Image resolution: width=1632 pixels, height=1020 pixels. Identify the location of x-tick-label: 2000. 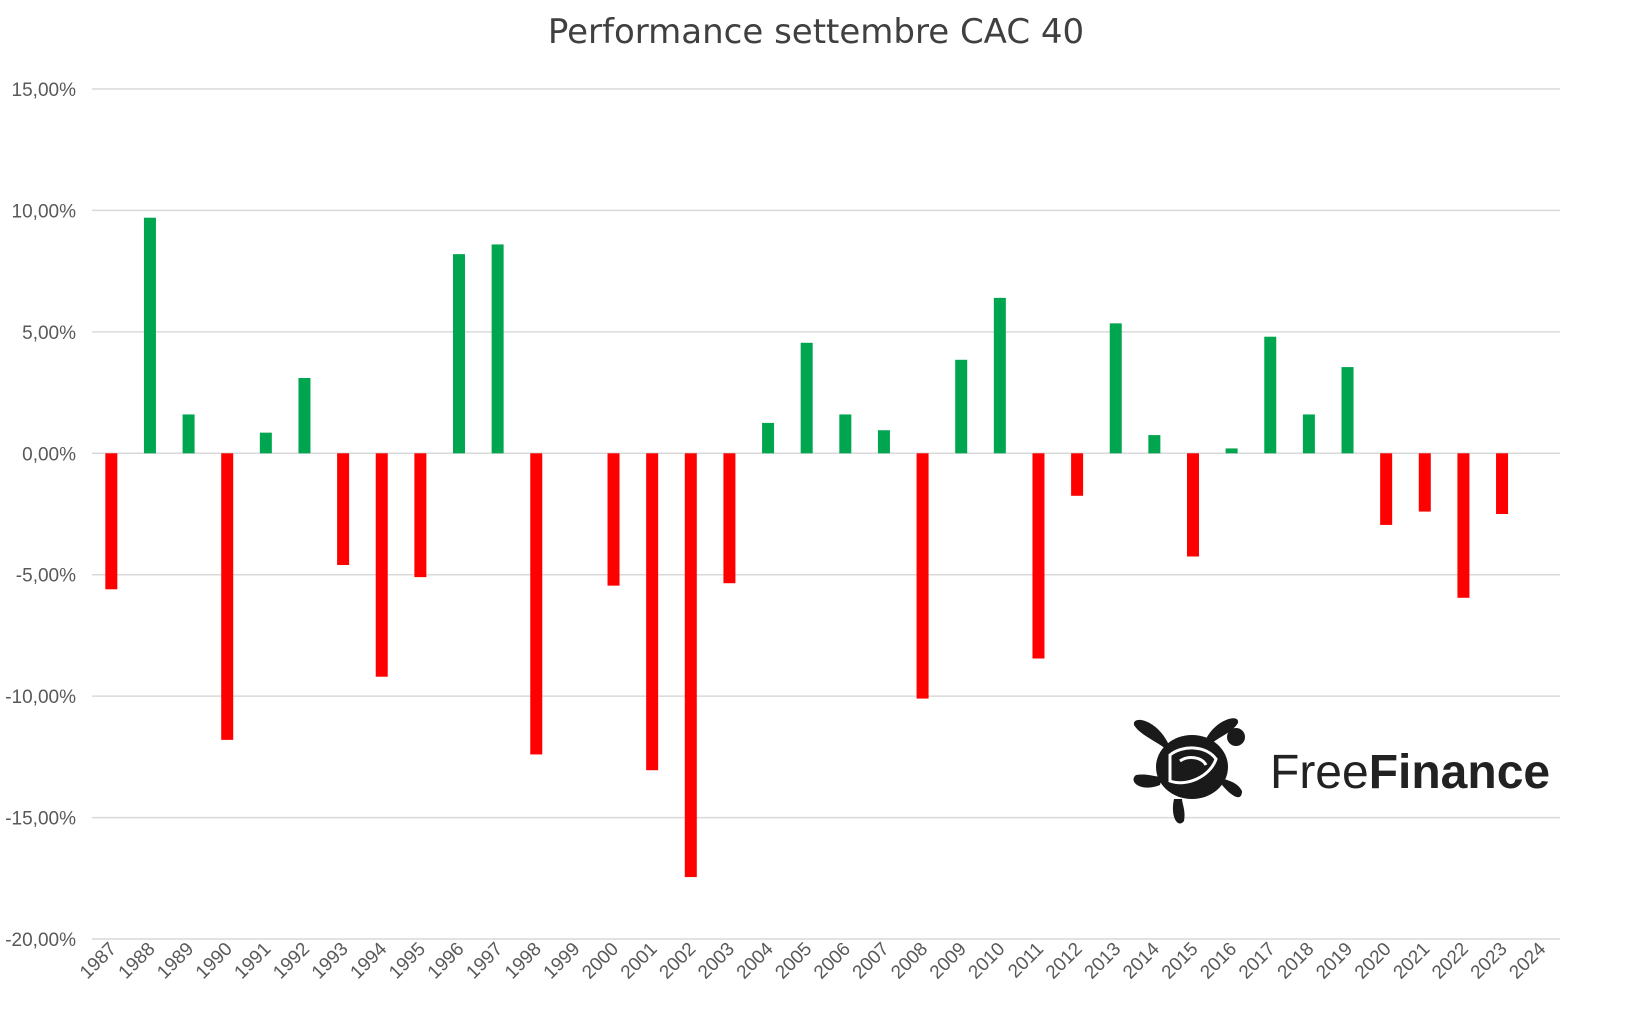
(600, 961).